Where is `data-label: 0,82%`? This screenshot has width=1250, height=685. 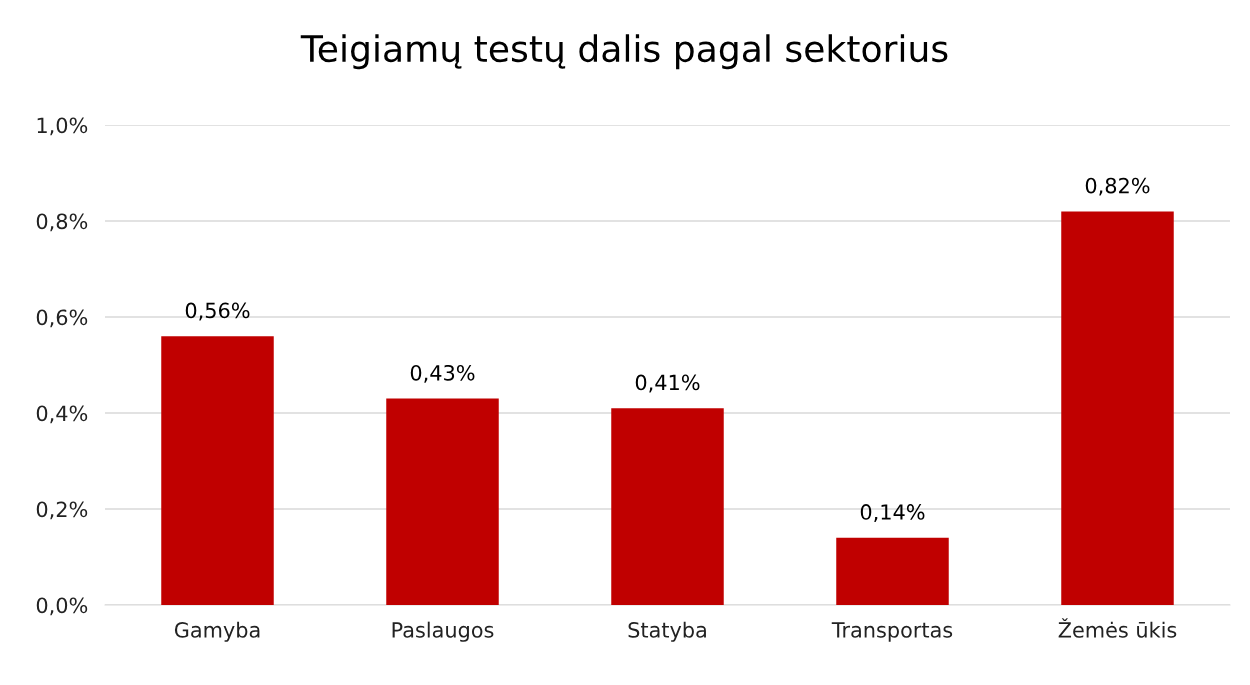 data-label: 0,82% is located at coordinates (1117, 186).